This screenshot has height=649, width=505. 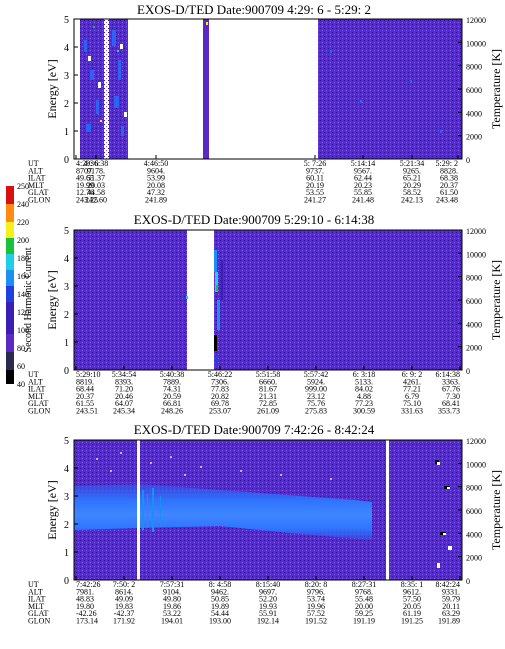 What do you see at coordinates (316, 389) in the screenshot?
I see `orbit-value: 999.00` at bounding box center [316, 389].